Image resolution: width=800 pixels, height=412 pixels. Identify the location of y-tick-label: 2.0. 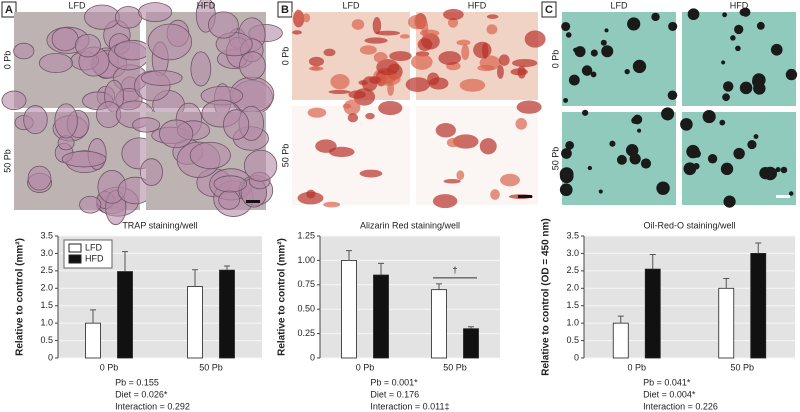
(46, 288).